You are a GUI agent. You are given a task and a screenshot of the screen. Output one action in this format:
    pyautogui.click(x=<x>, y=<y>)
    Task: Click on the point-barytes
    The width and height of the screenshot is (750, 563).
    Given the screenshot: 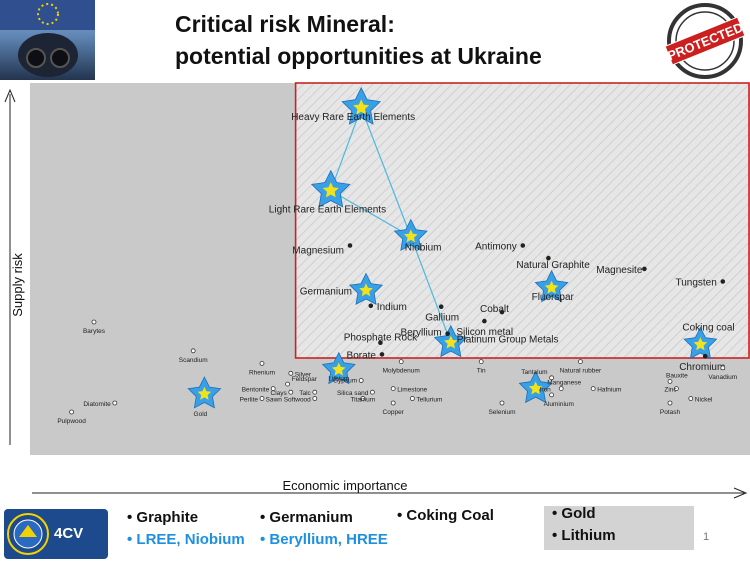 What is the action you would take?
    pyautogui.click(x=94, y=322)
    